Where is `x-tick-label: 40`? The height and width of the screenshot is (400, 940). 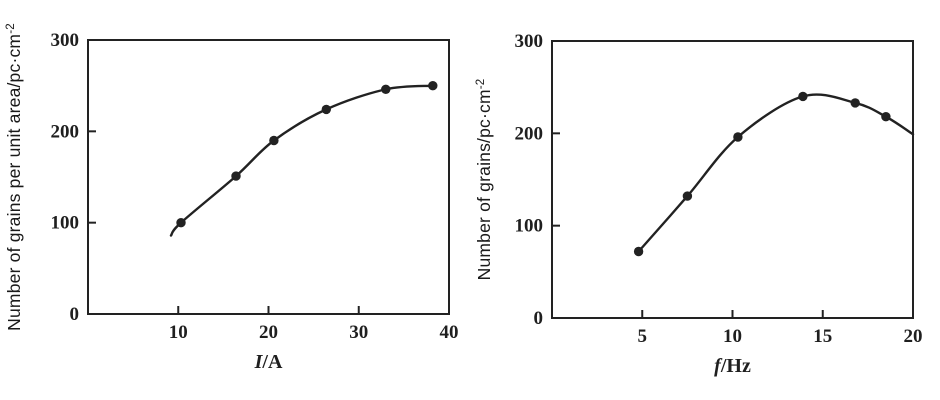
x-tick-label: 40 is located at coordinates (449, 332).